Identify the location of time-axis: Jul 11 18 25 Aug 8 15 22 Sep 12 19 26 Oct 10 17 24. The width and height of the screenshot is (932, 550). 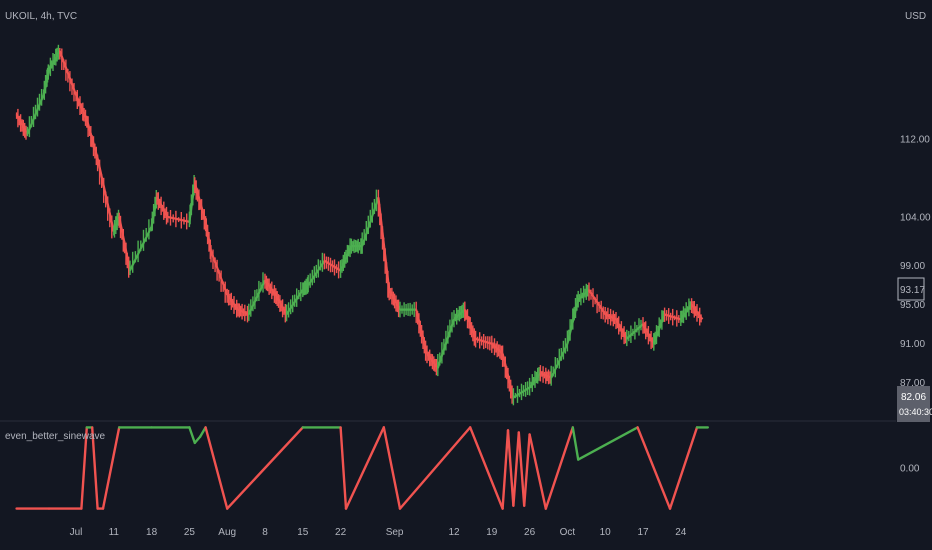
(378, 532).